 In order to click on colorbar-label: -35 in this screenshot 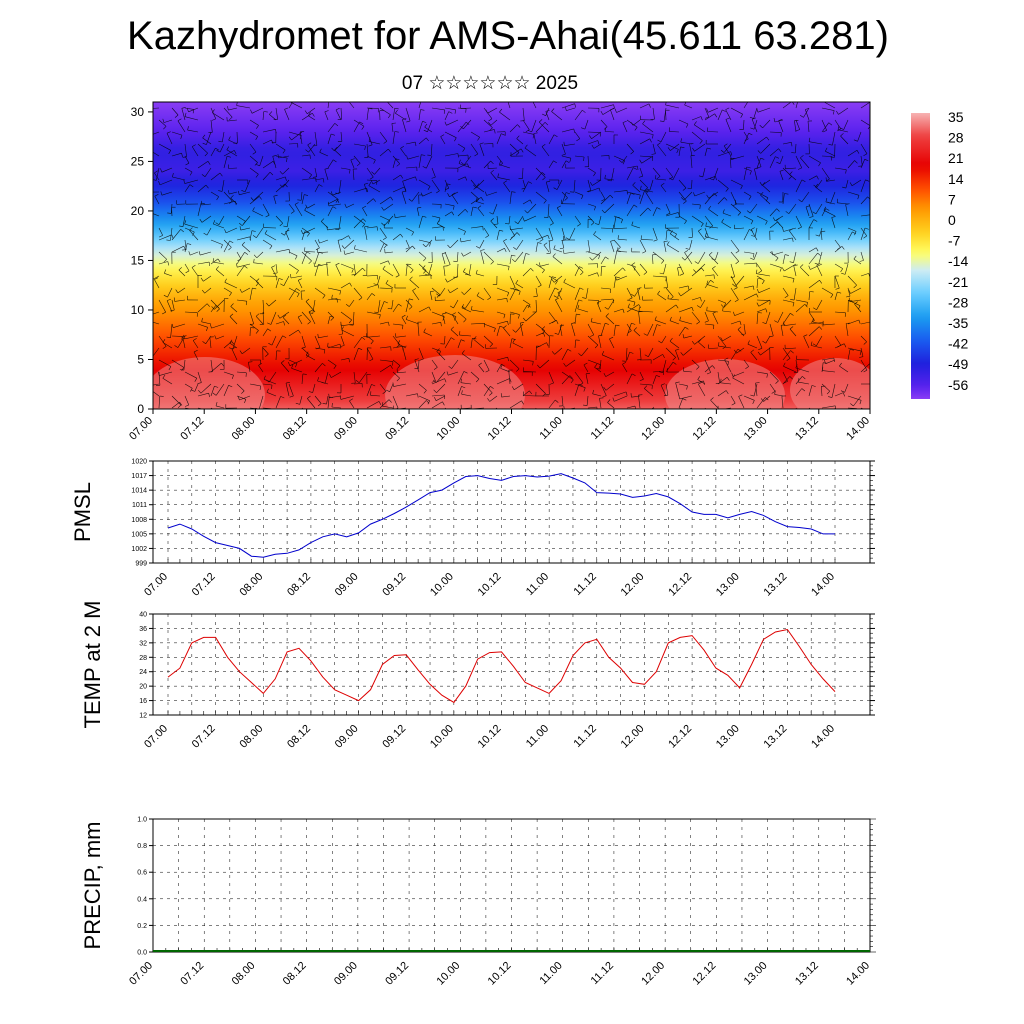, I will do `click(958, 323)`.